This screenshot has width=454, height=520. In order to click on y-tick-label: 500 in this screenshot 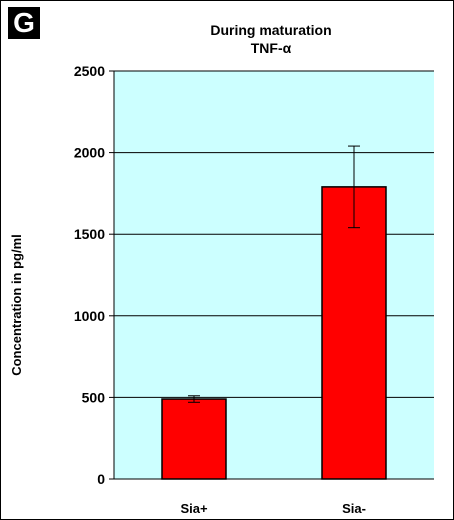, I will do `click(94, 397)`.